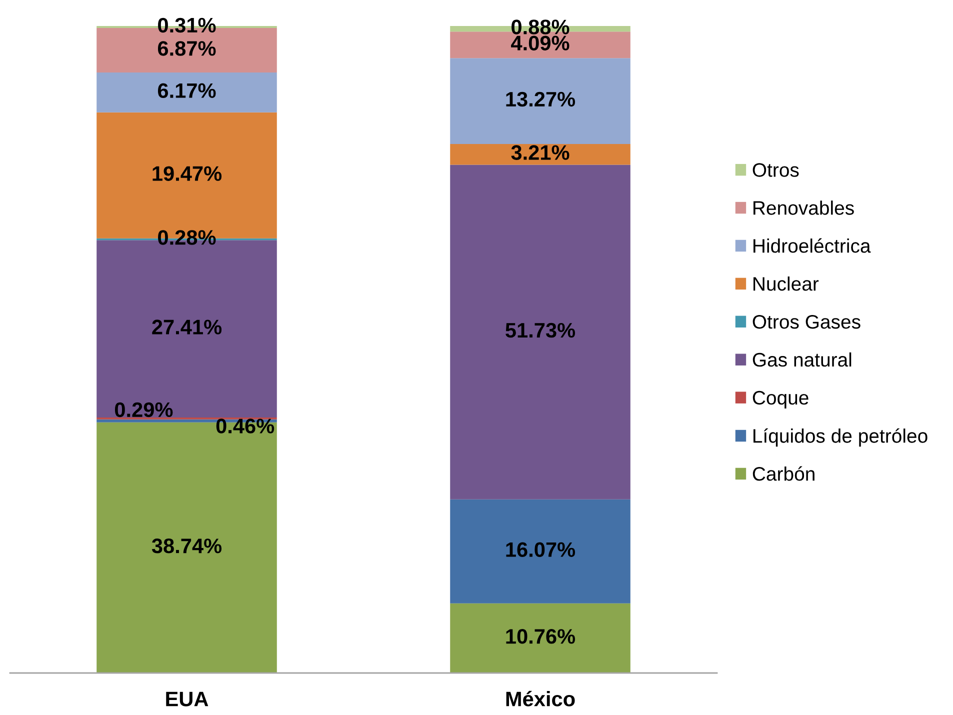  What do you see at coordinates (783, 473) in the screenshot?
I see `legend-label: Carbón` at bounding box center [783, 473].